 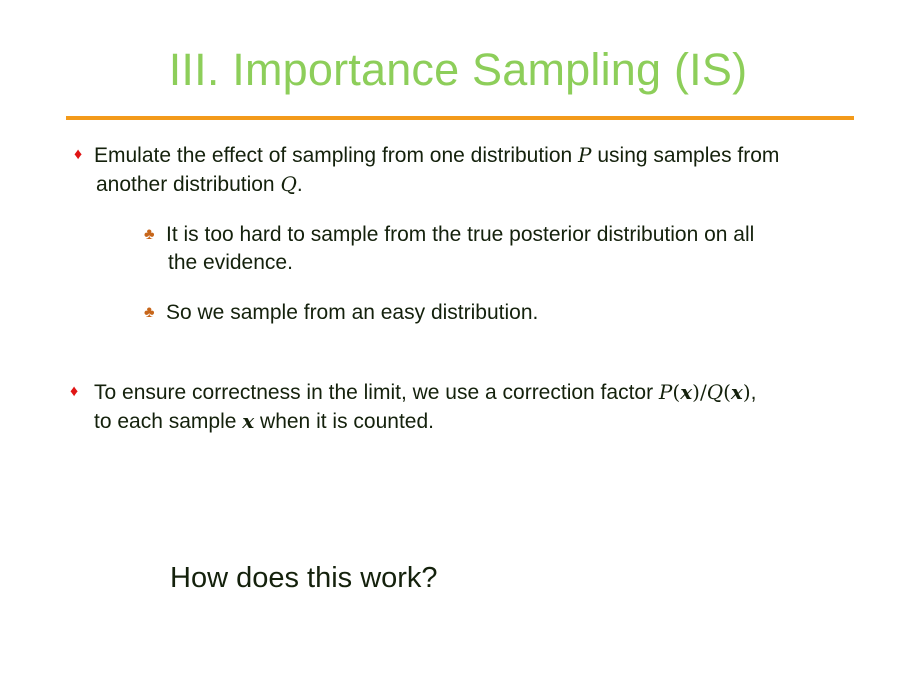 I want to click on bullet-text-part: another distribution, so click(x=188, y=184).